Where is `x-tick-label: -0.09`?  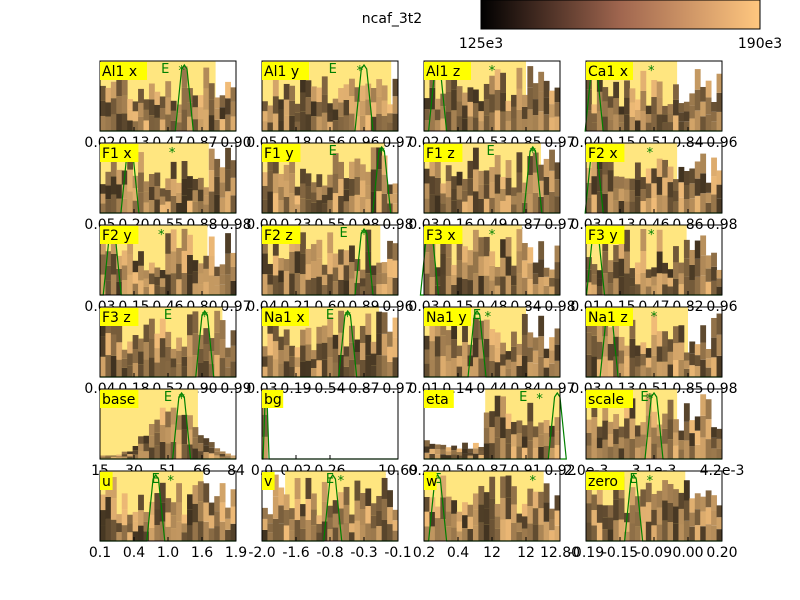 x-tick-label: -0.09 is located at coordinates (654, 553).